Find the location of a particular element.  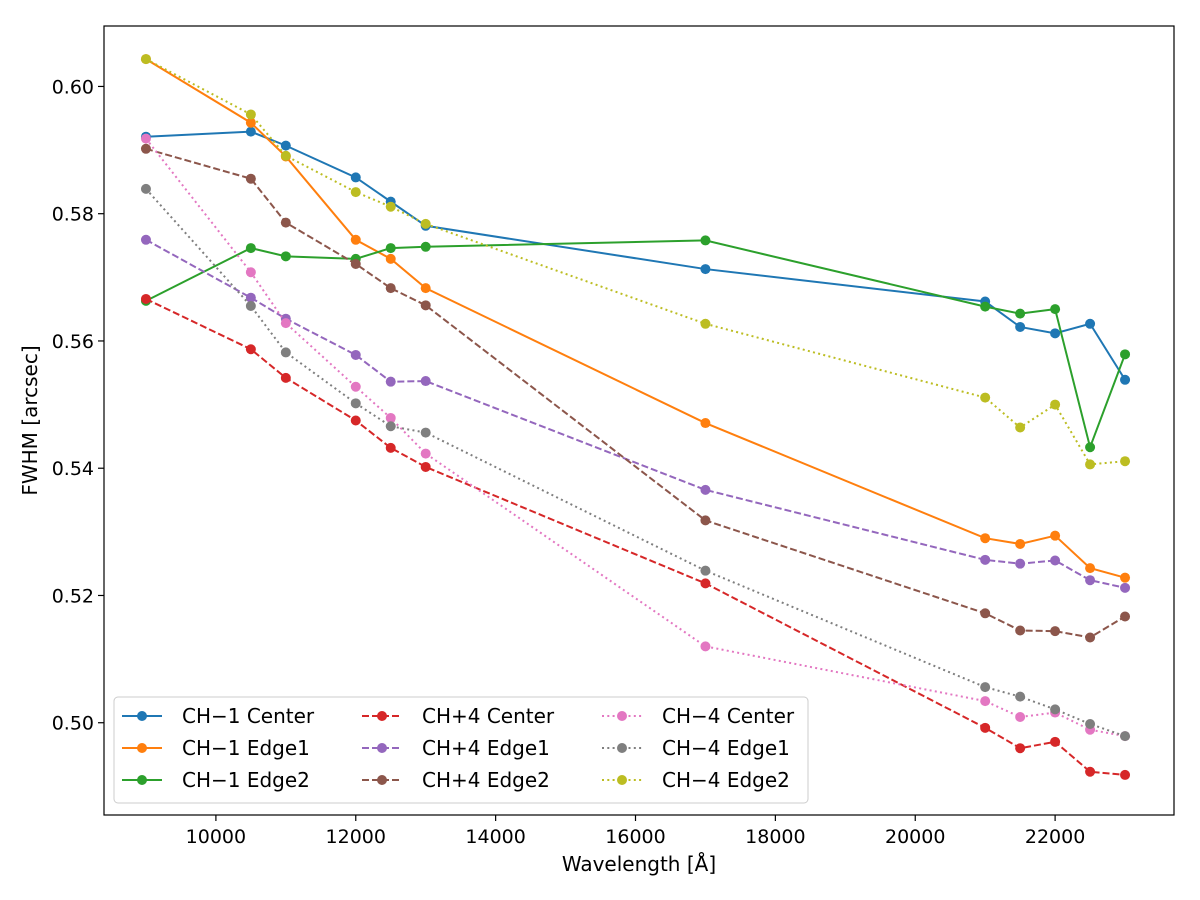

legend-entry: CH−4 Edge1 is located at coordinates (696, 748).